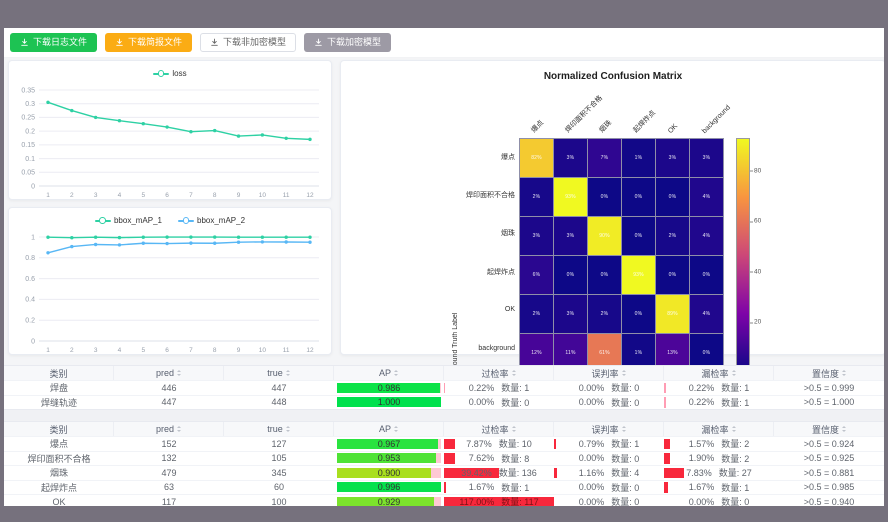 The width and height of the screenshot is (888, 522). Describe the element at coordinates (137, 220) in the screenshot. I see `legend-label: bbox_mAP_1` at that location.